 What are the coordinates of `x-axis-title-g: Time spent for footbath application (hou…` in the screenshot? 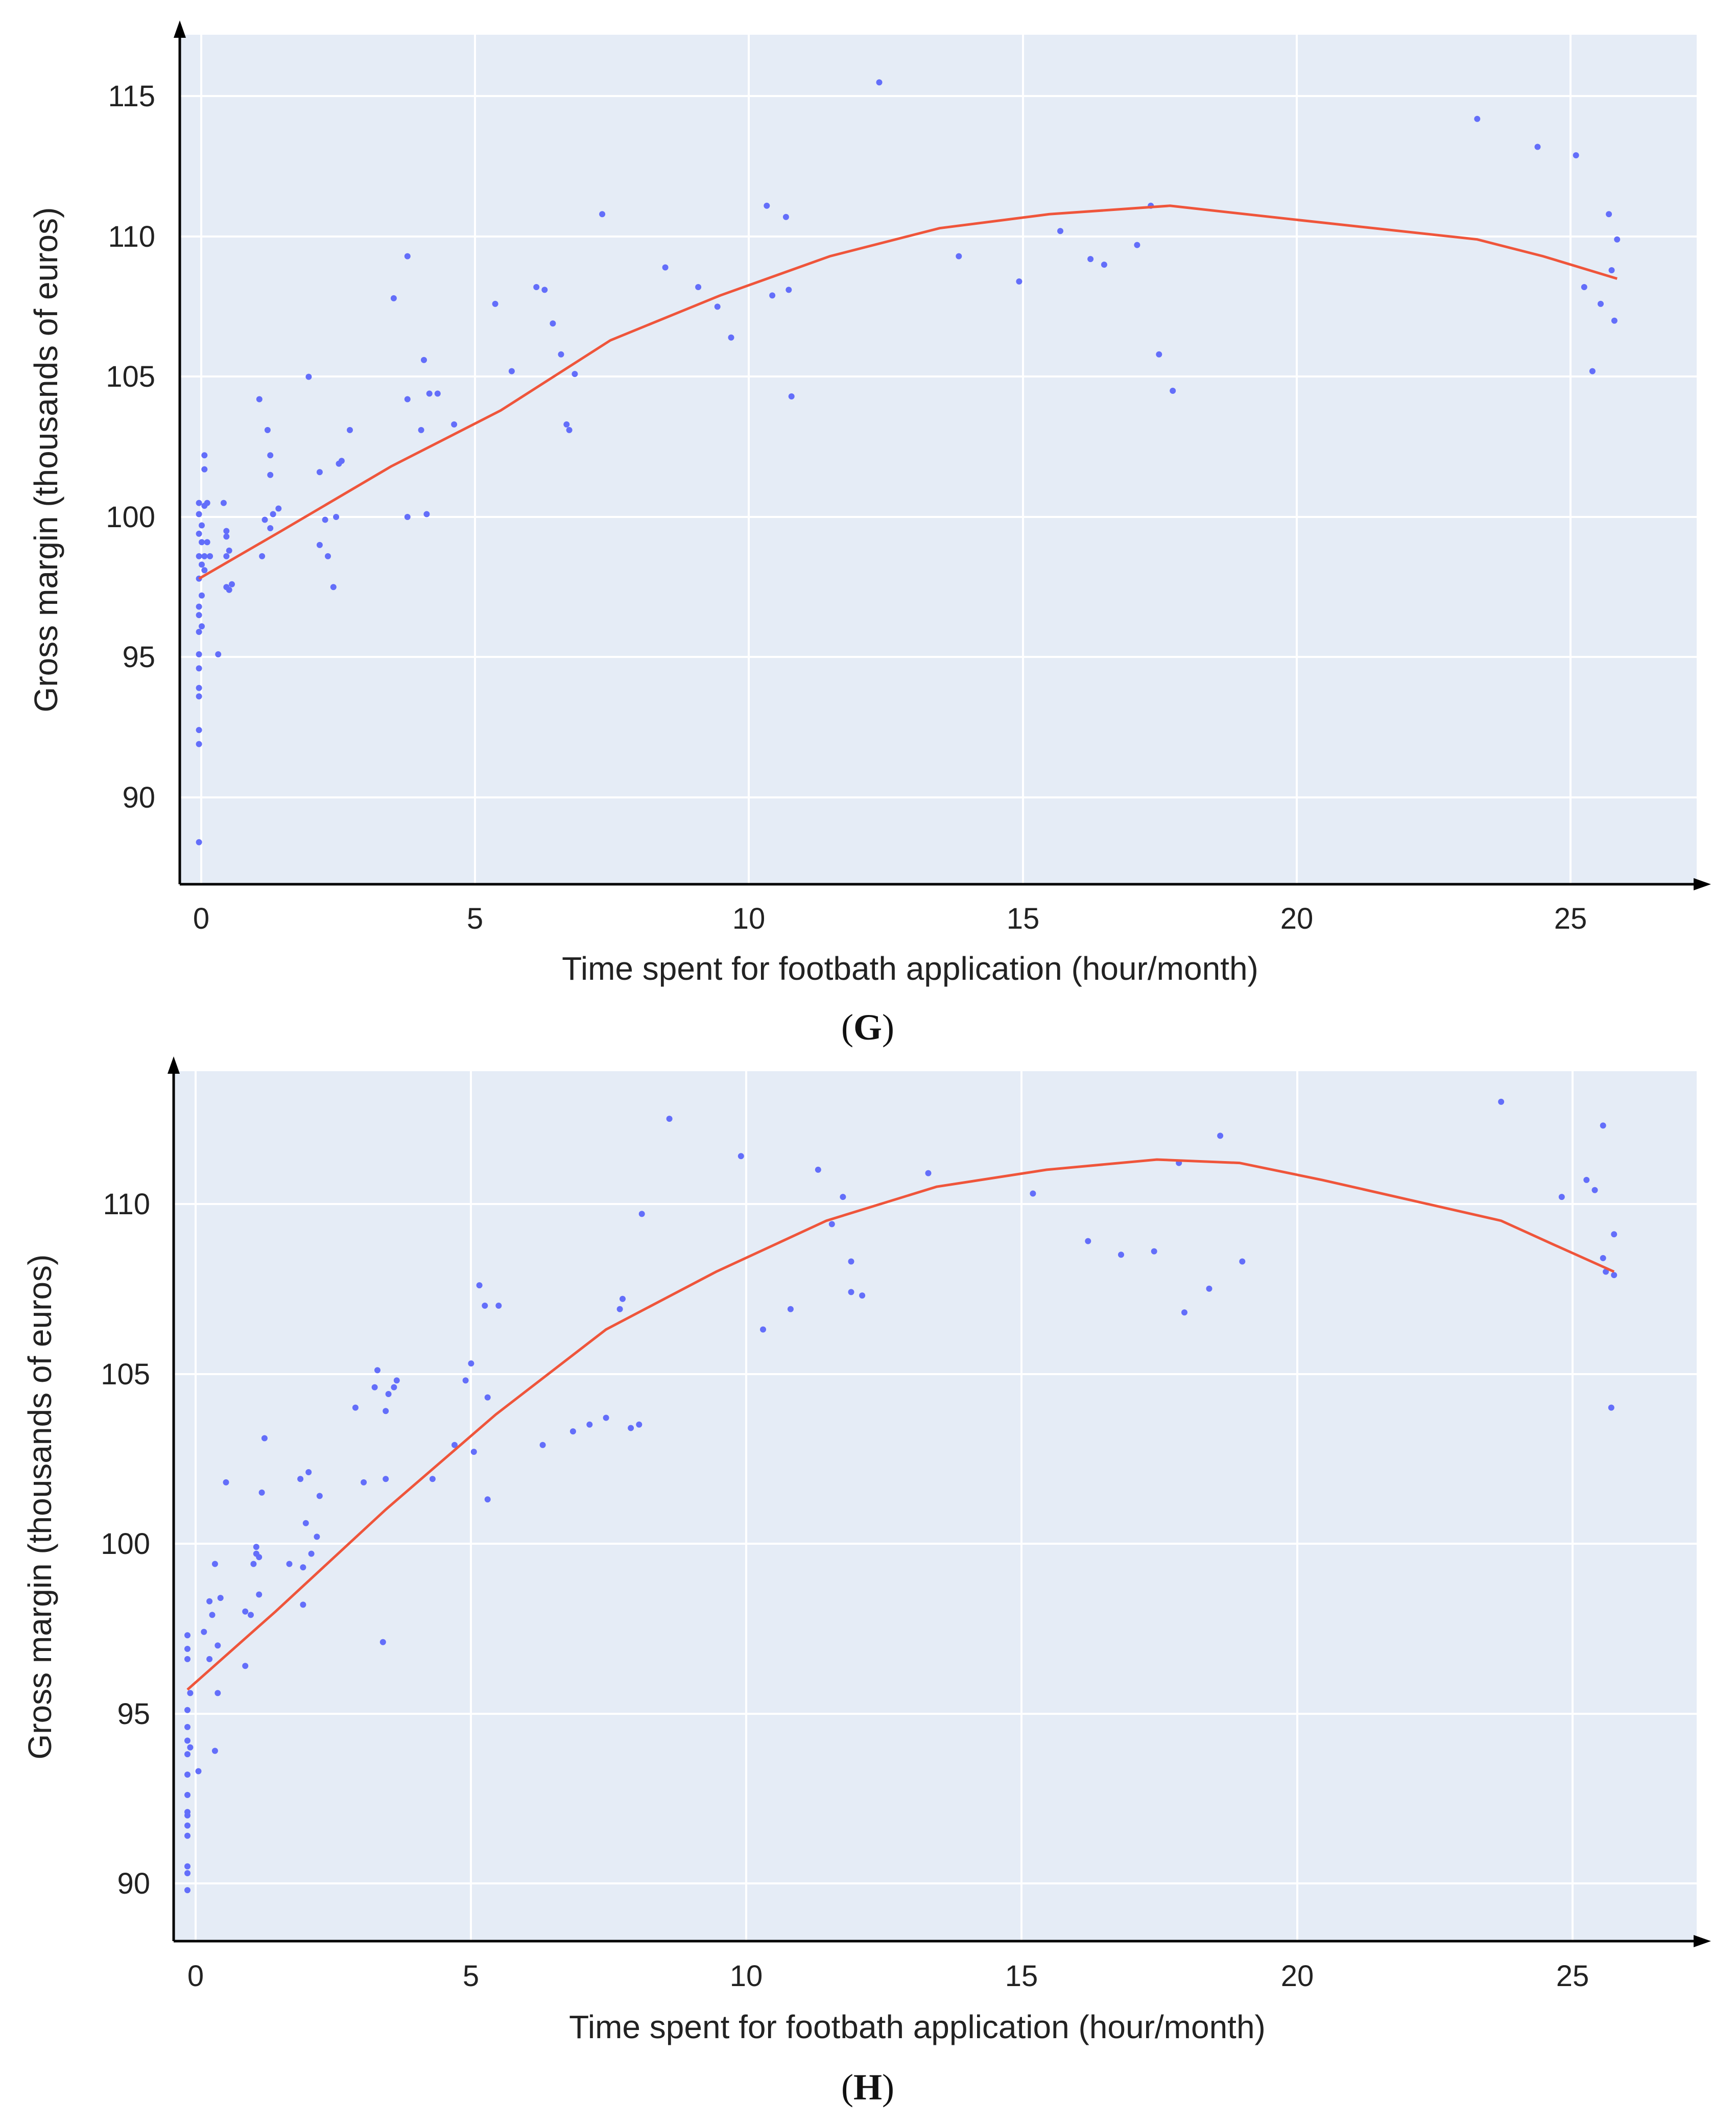 It's located at (910, 968).